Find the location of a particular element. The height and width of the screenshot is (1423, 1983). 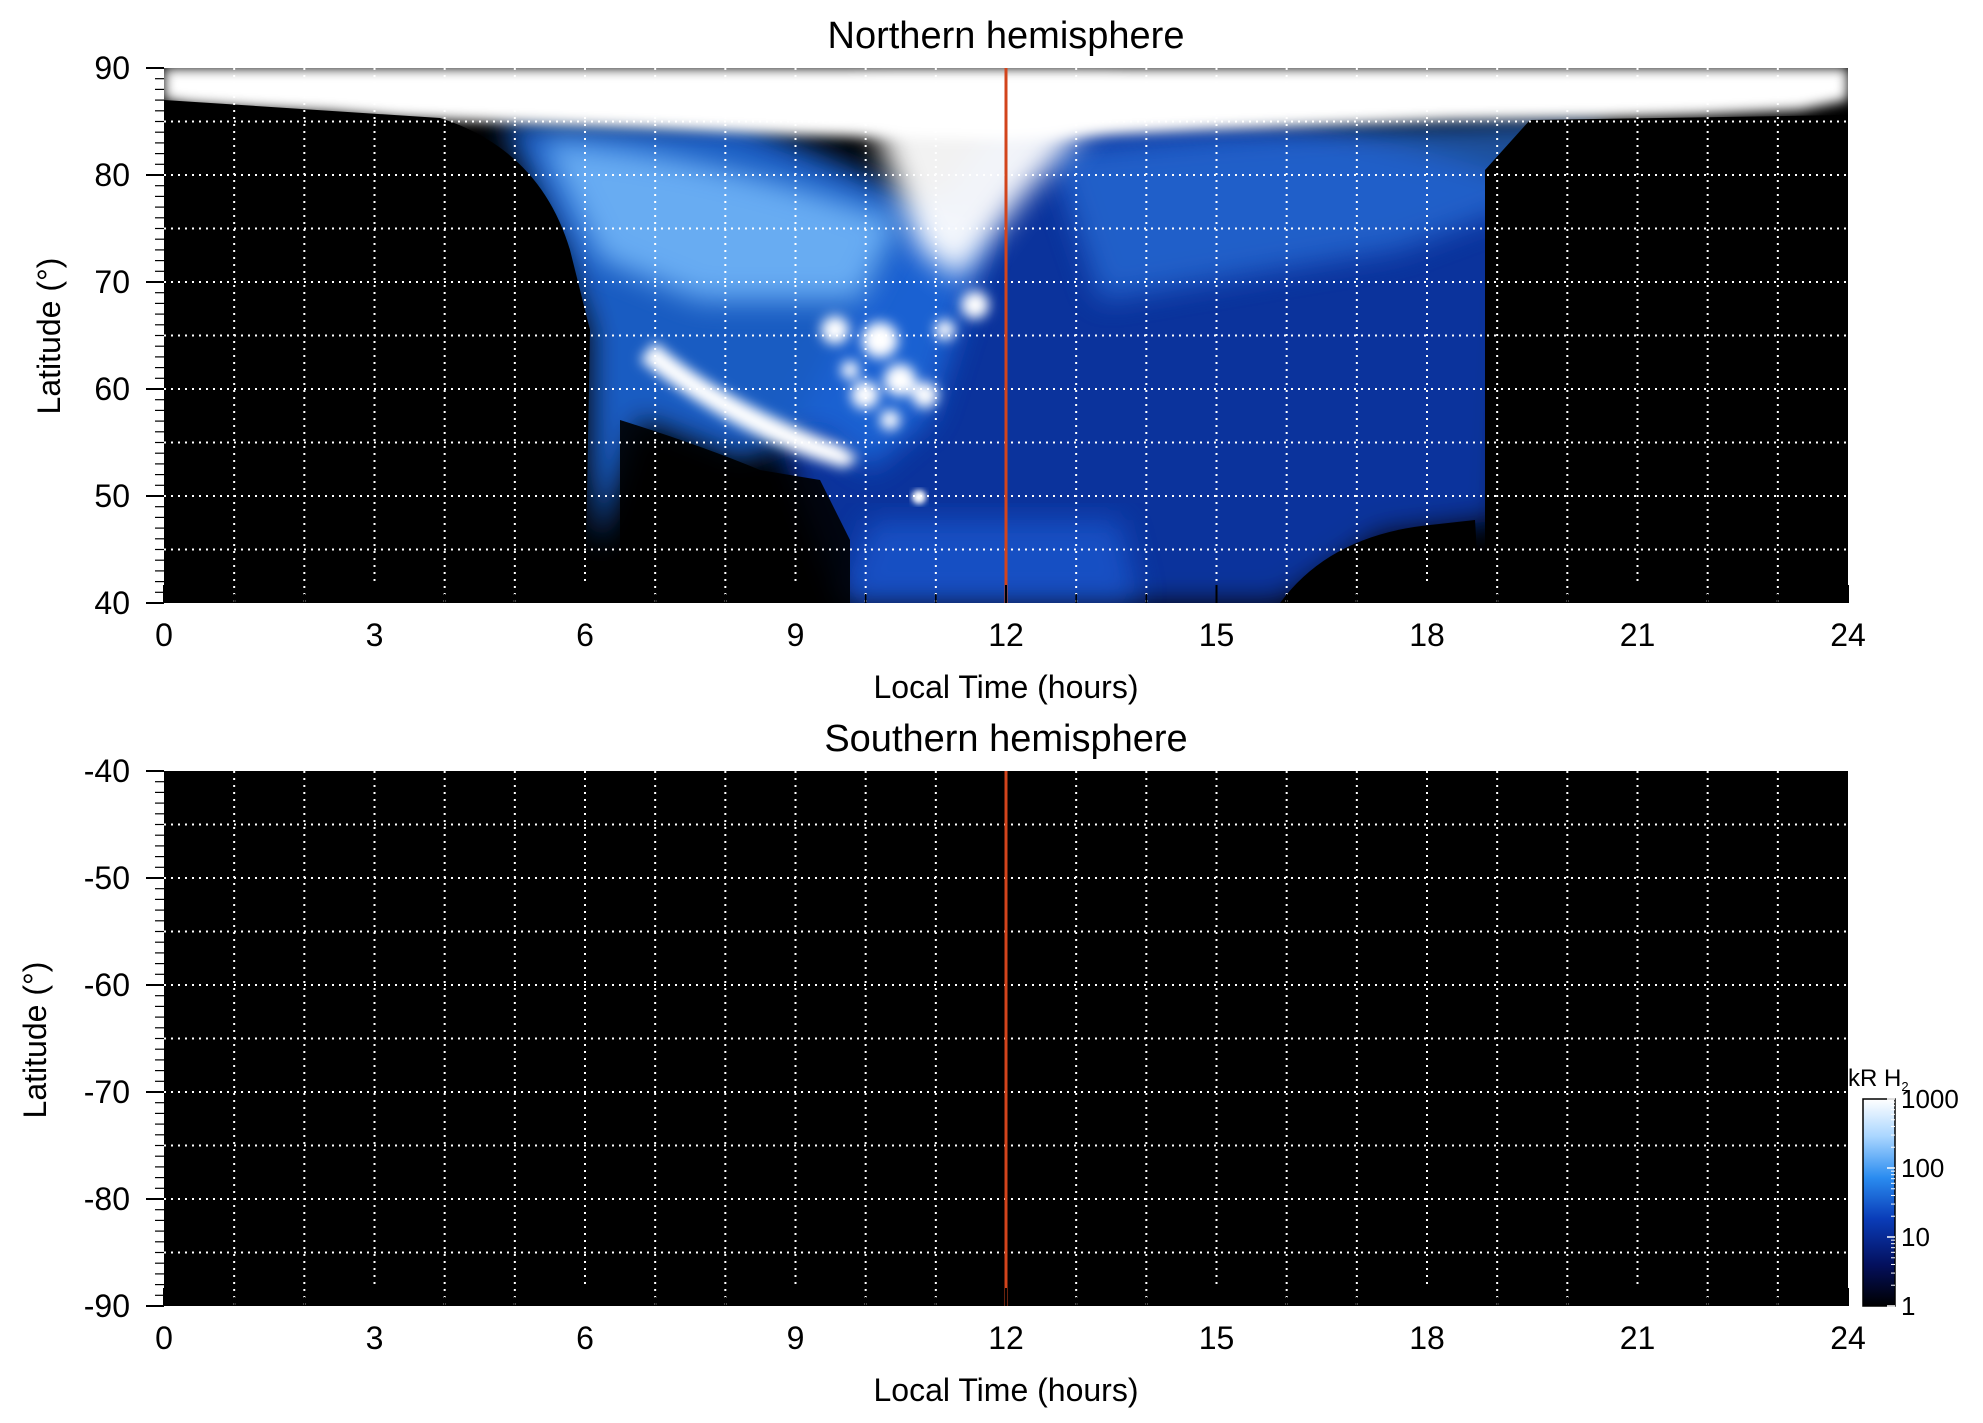

y-tick-label: 40 is located at coordinates (112, 603).